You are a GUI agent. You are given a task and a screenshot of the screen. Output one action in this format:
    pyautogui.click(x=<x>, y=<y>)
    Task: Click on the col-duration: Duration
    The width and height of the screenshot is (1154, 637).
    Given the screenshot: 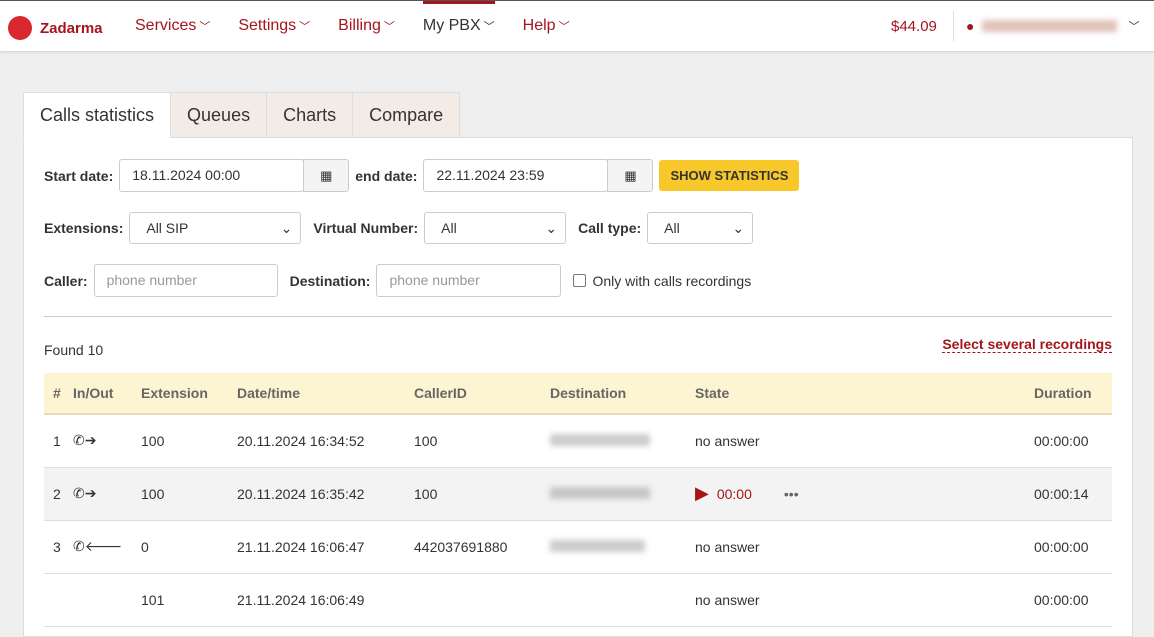 What is the action you would take?
    pyautogui.click(x=1073, y=394)
    